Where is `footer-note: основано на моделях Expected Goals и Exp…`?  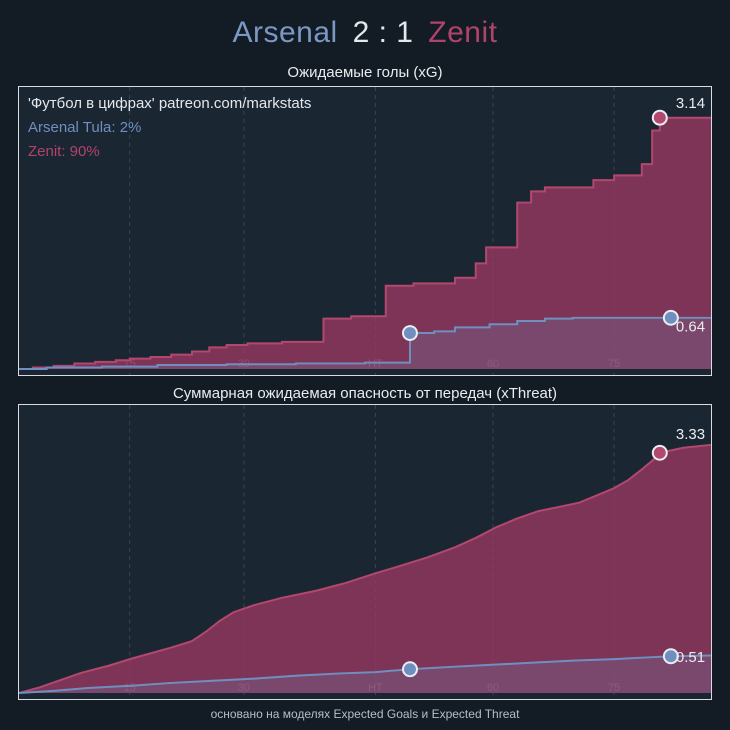 footer-note: основано на моделях Expected Goals и Exp… is located at coordinates (365, 714).